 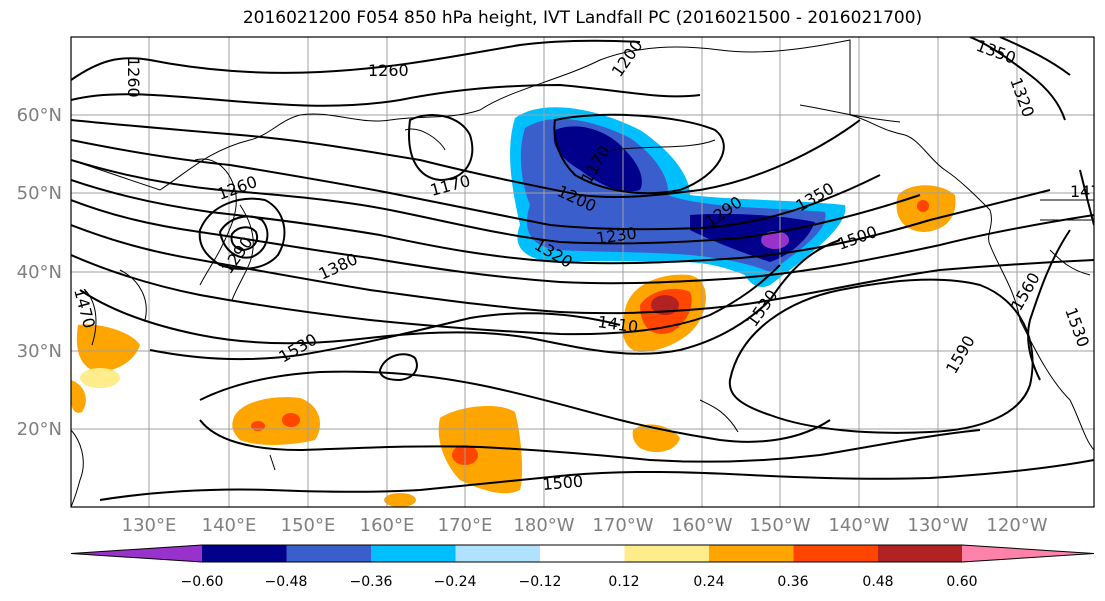 I want to click on lon-label: 160°W, so click(x=701, y=525).